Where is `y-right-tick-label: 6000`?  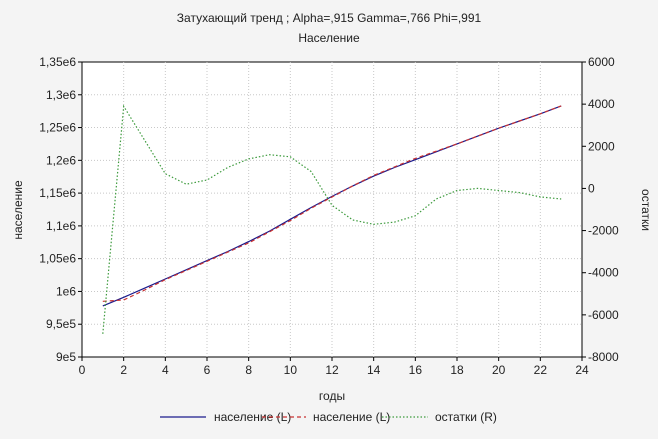
y-right-tick-label: 6000 is located at coordinates (601, 62).